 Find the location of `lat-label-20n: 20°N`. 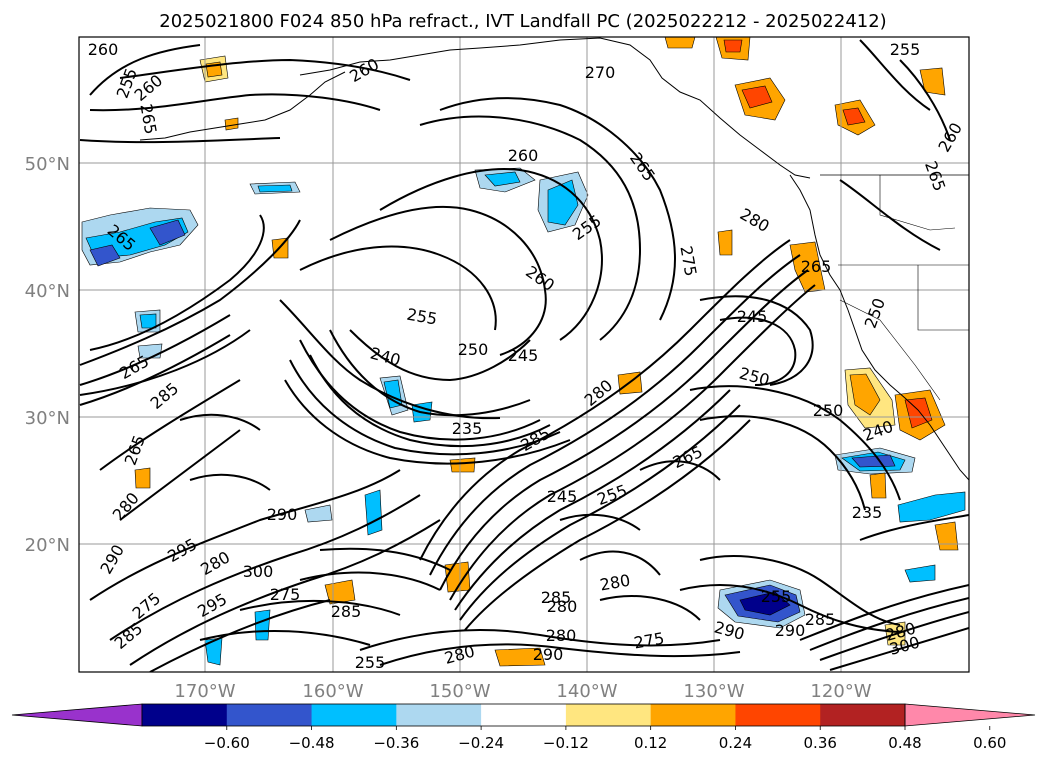

lat-label-20n: 20°N is located at coordinates (47, 545).